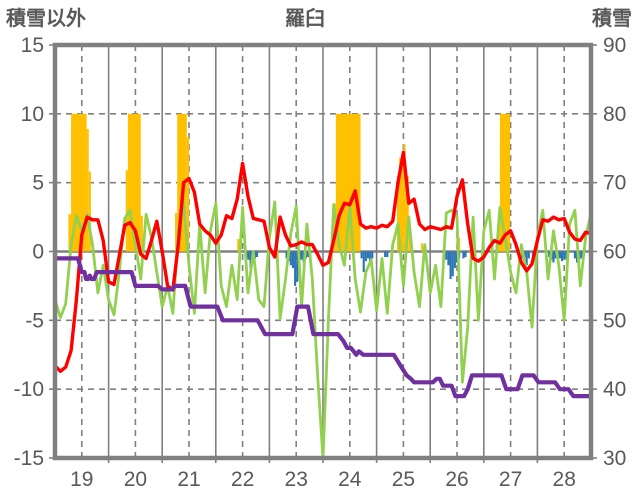 This screenshot has height=501, width=636. Describe the element at coordinates (32, 45) in the screenshot. I see `svg-text: 15` at that location.